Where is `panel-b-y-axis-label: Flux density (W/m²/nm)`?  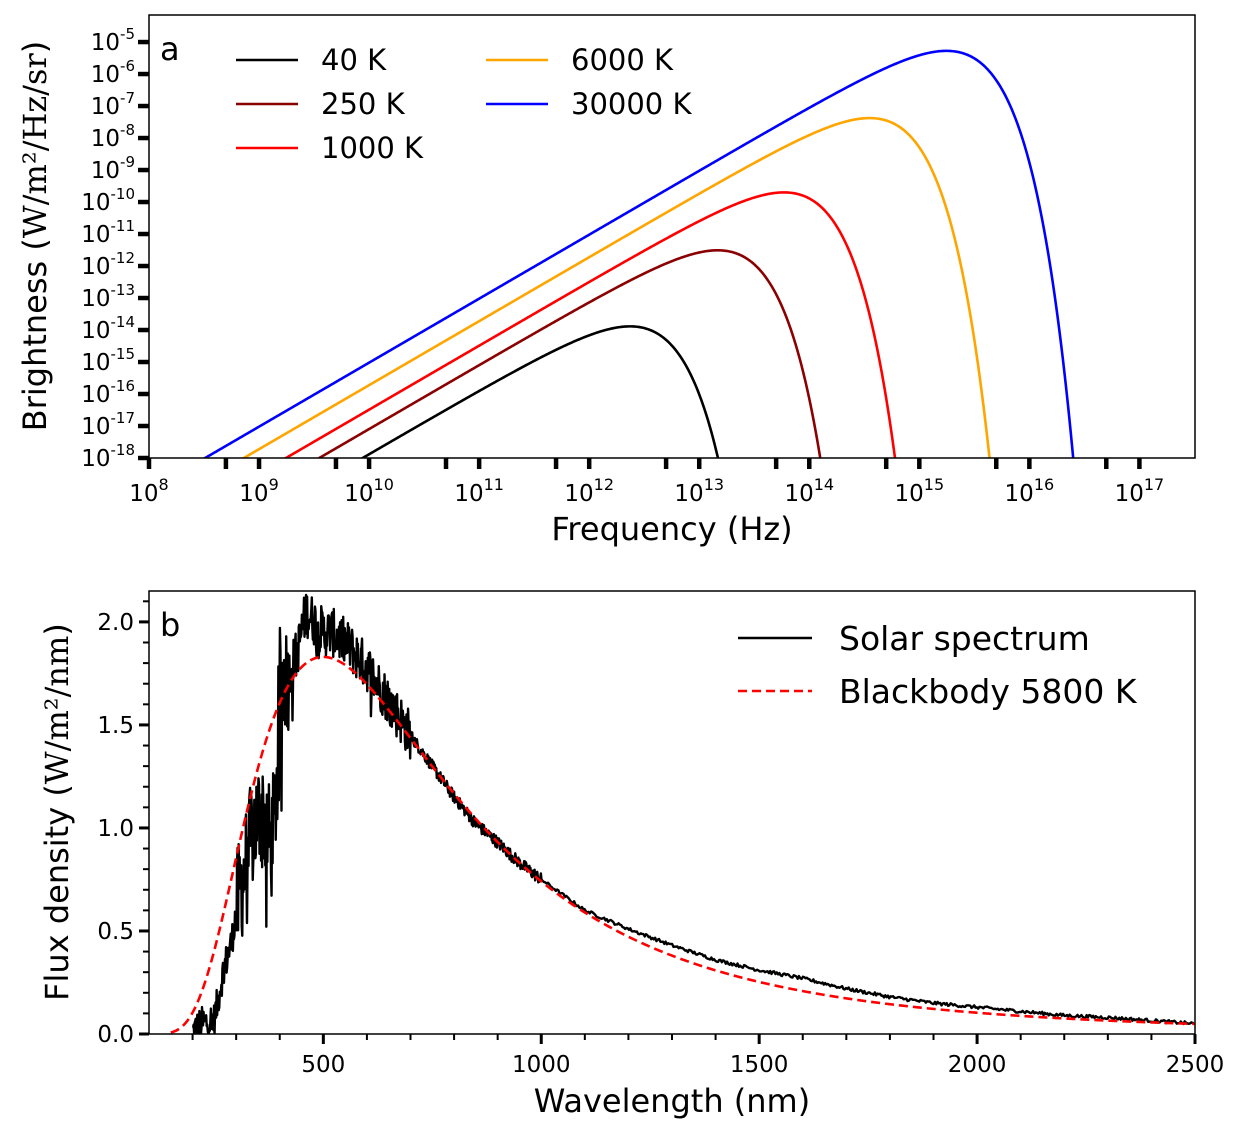
panel-b-y-axis-label: Flux density (W/m²/nm) is located at coordinates (57, 812).